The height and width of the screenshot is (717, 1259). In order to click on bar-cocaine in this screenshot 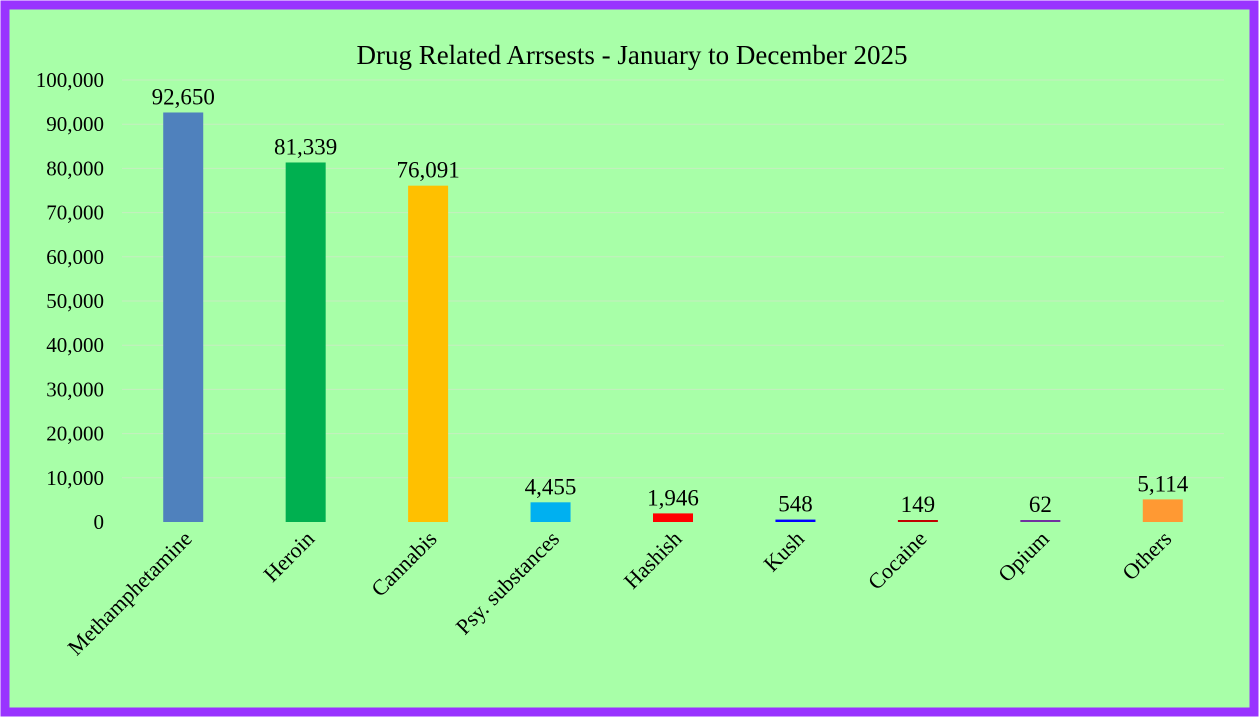, I will do `click(917, 521)`.